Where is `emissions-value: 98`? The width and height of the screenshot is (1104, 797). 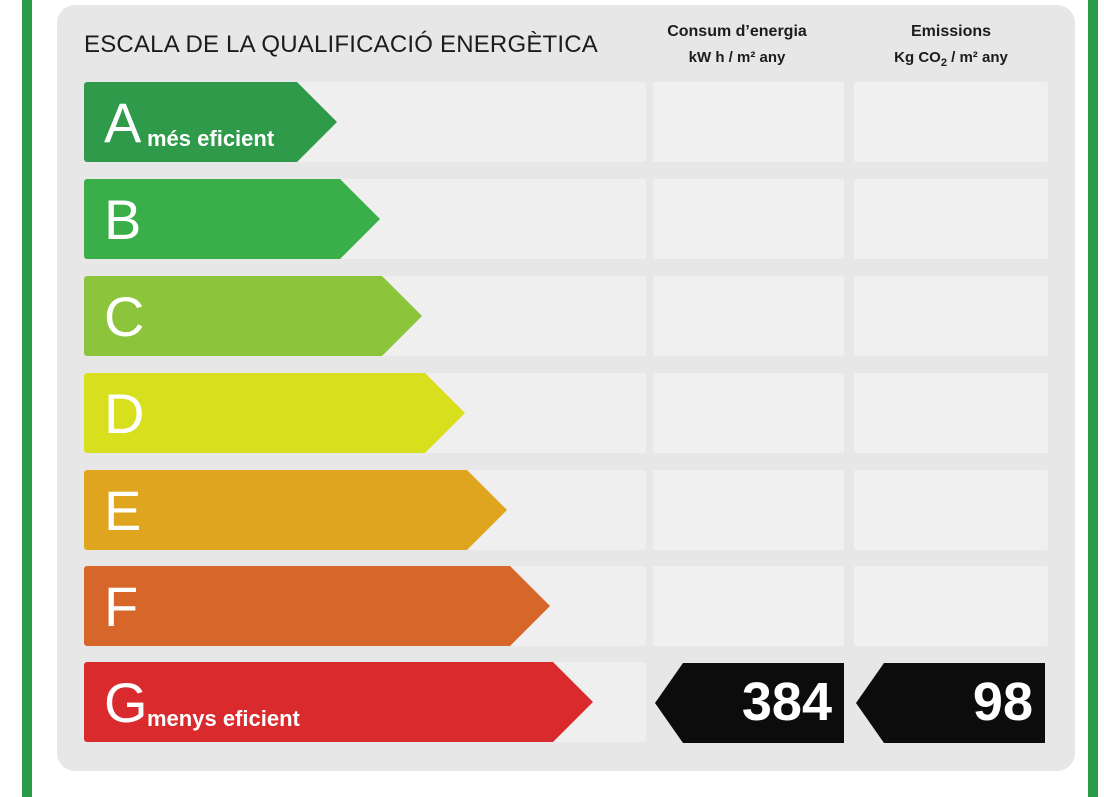
emissions-value: 98 is located at coordinates (1002, 702).